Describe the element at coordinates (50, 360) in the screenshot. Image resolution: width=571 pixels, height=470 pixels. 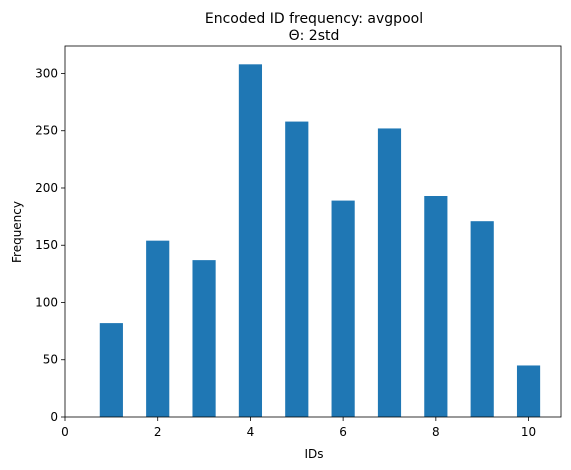
I see `y-tick-label: 50` at that location.